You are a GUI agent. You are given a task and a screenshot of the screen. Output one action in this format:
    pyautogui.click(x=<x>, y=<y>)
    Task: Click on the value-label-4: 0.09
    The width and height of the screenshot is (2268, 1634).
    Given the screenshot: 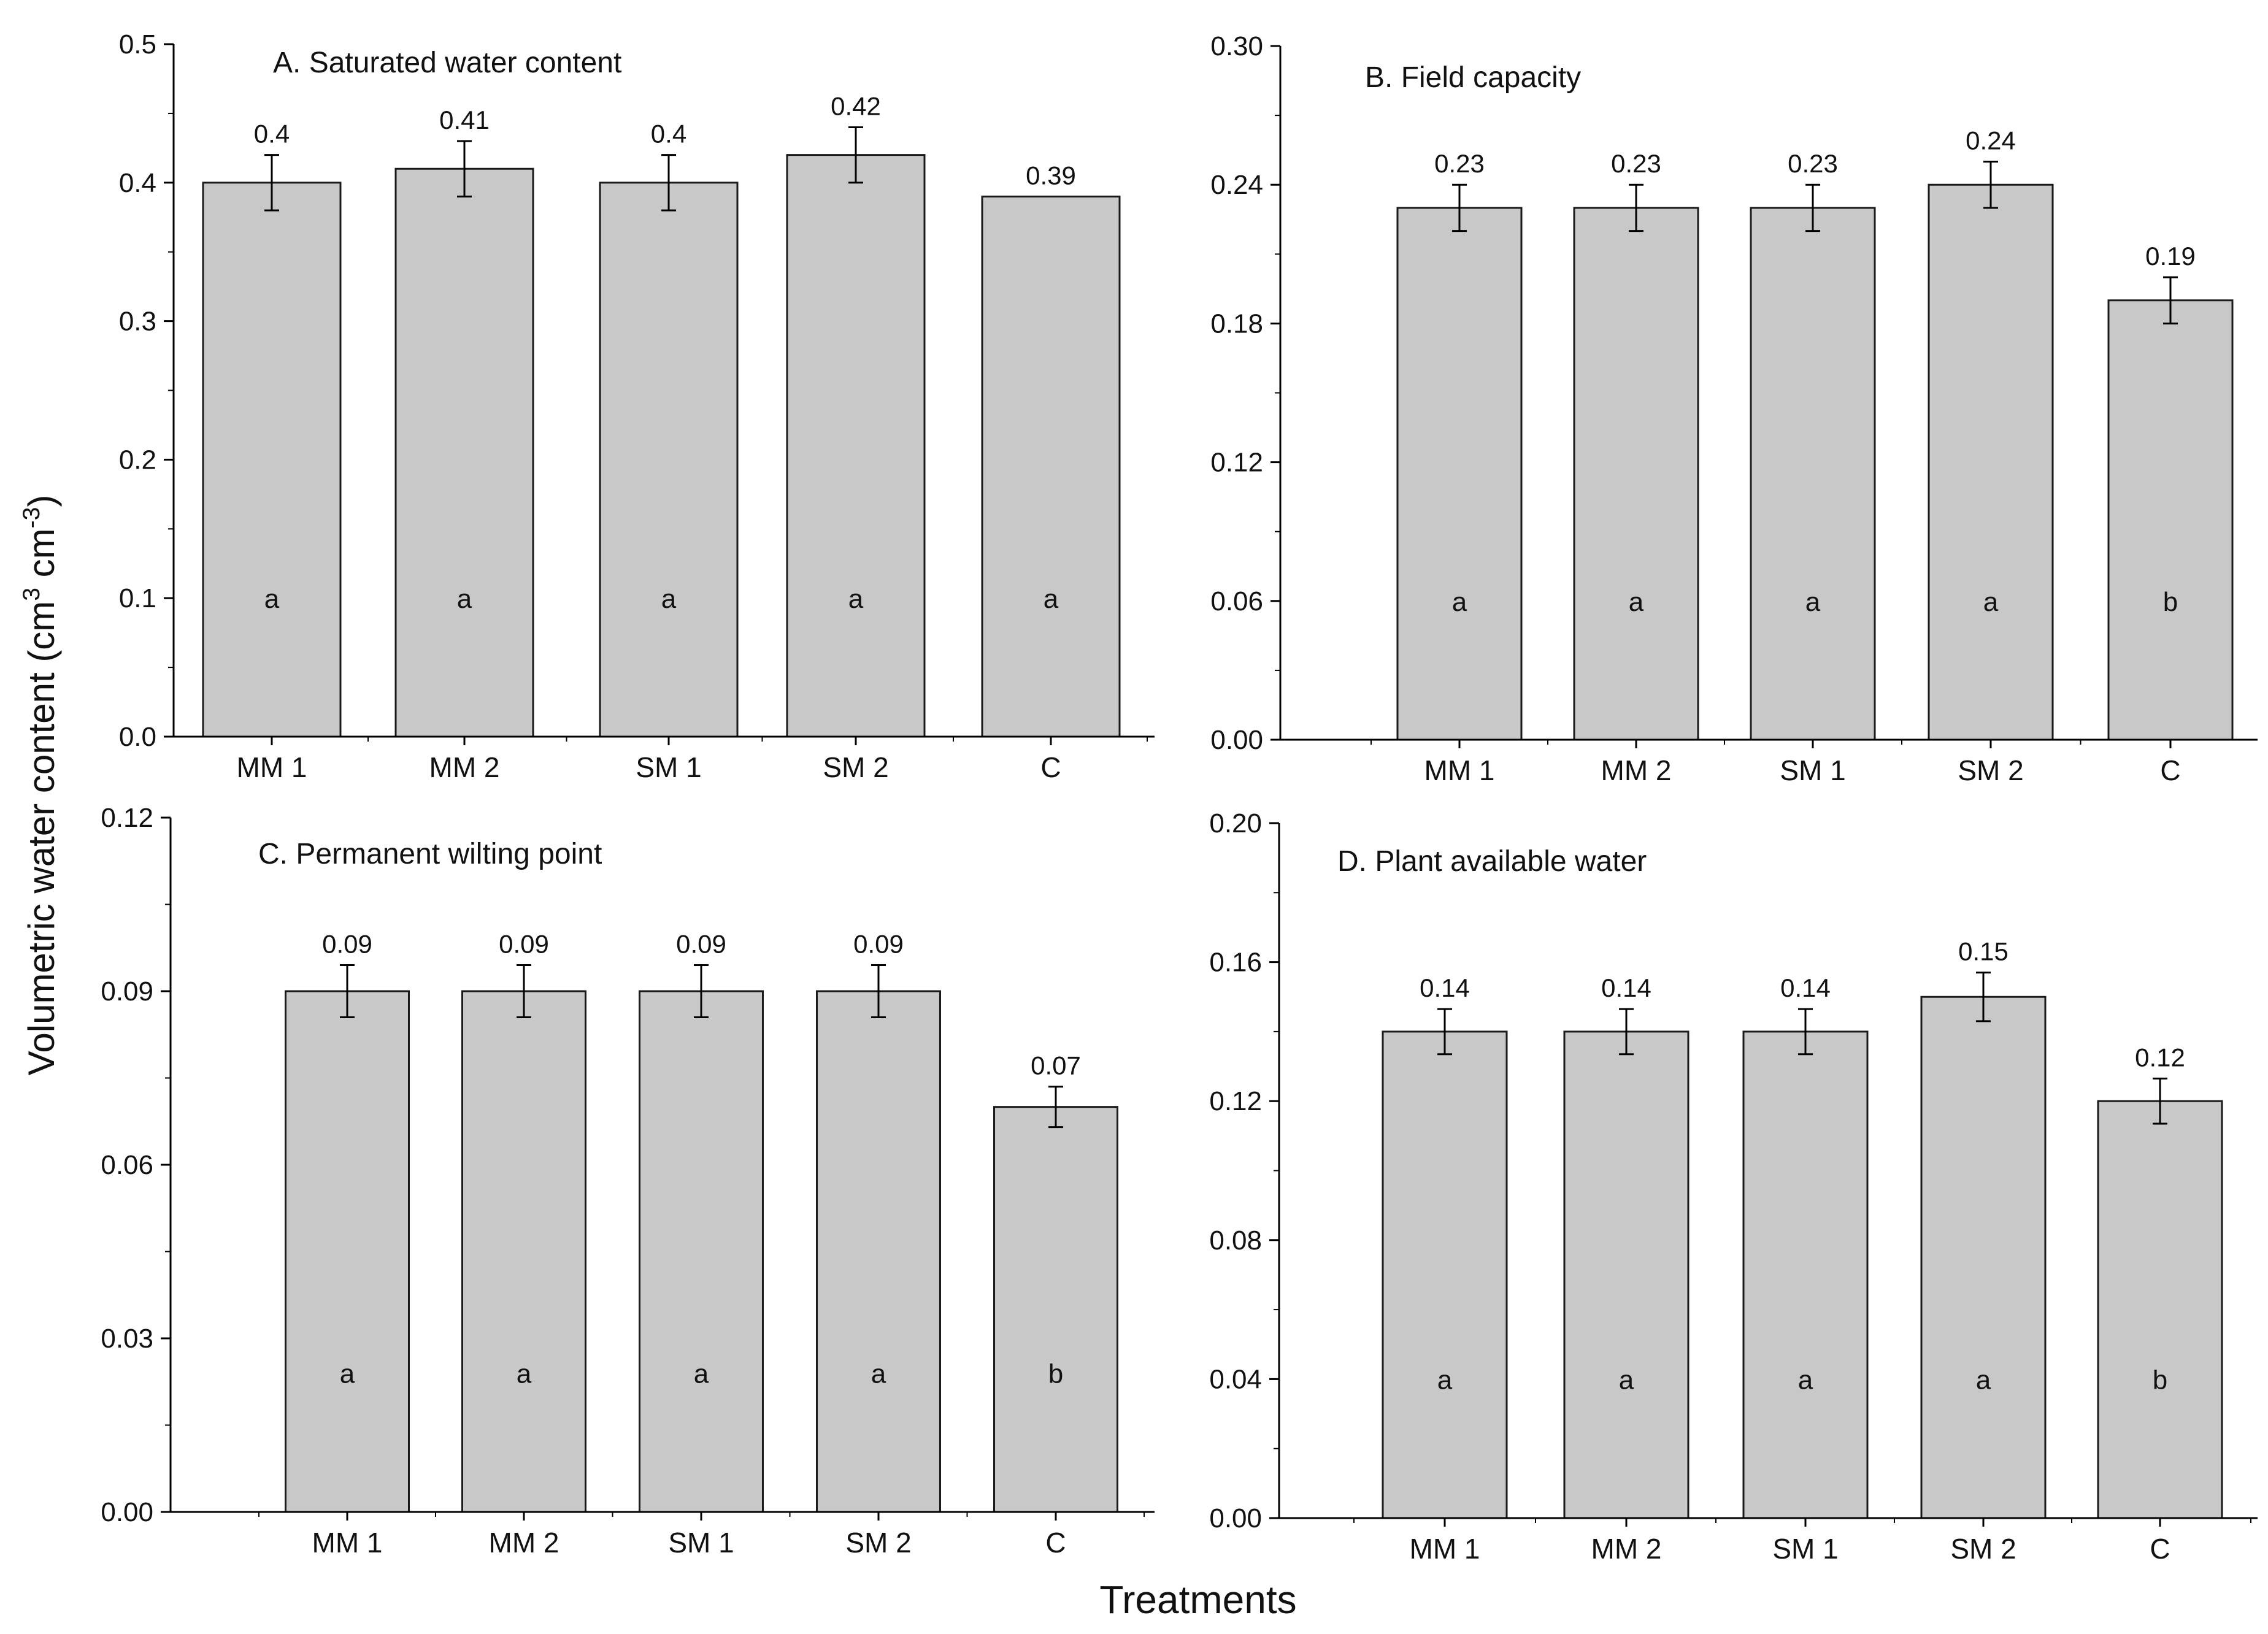 What is the action you would take?
    pyautogui.click(x=879, y=944)
    